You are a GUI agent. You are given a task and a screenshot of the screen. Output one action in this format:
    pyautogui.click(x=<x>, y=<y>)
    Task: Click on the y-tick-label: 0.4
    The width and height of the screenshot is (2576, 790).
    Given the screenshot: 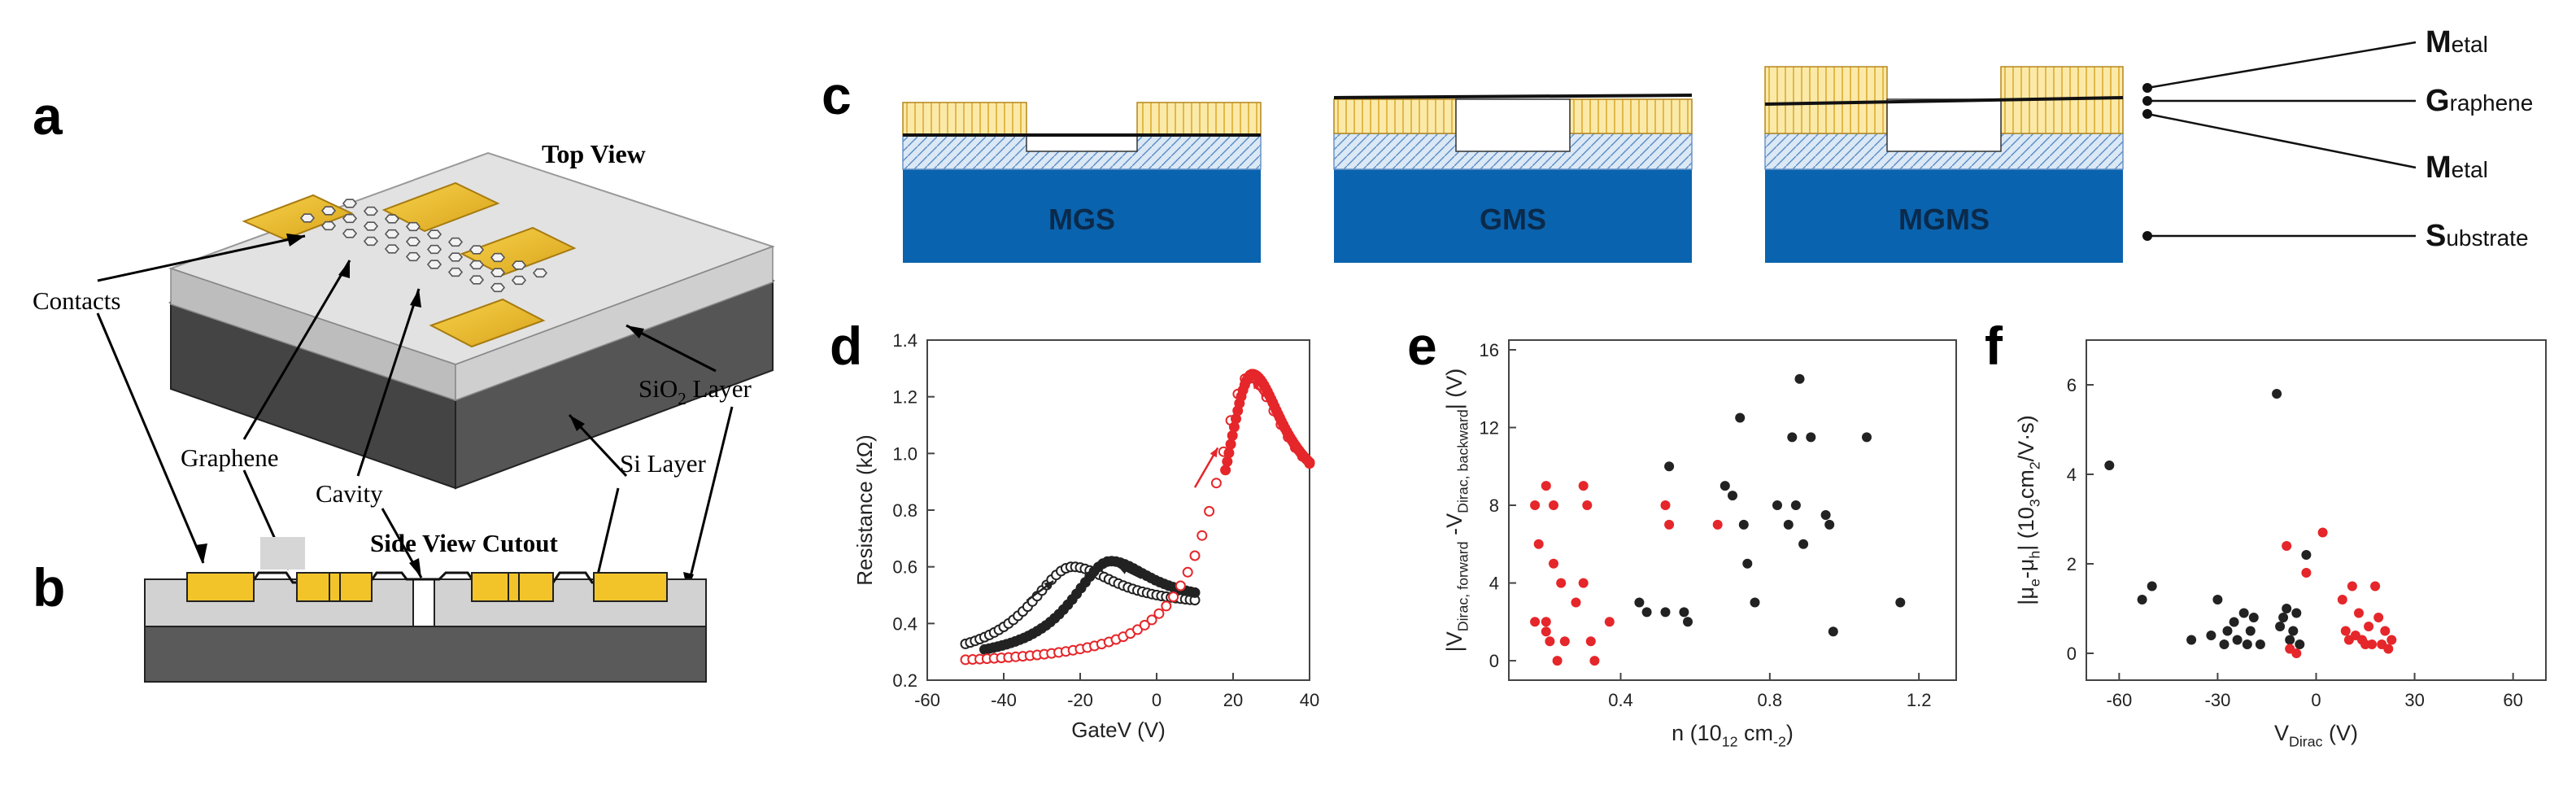 What is the action you would take?
    pyautogui.click(x=905, y=623)
    